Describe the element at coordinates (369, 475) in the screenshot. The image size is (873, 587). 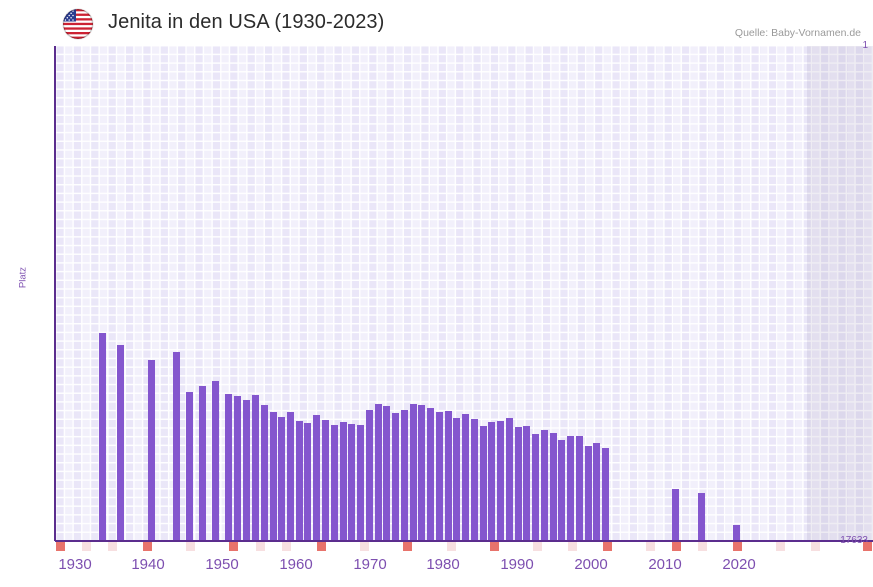
I see `bar-1963` at that location.